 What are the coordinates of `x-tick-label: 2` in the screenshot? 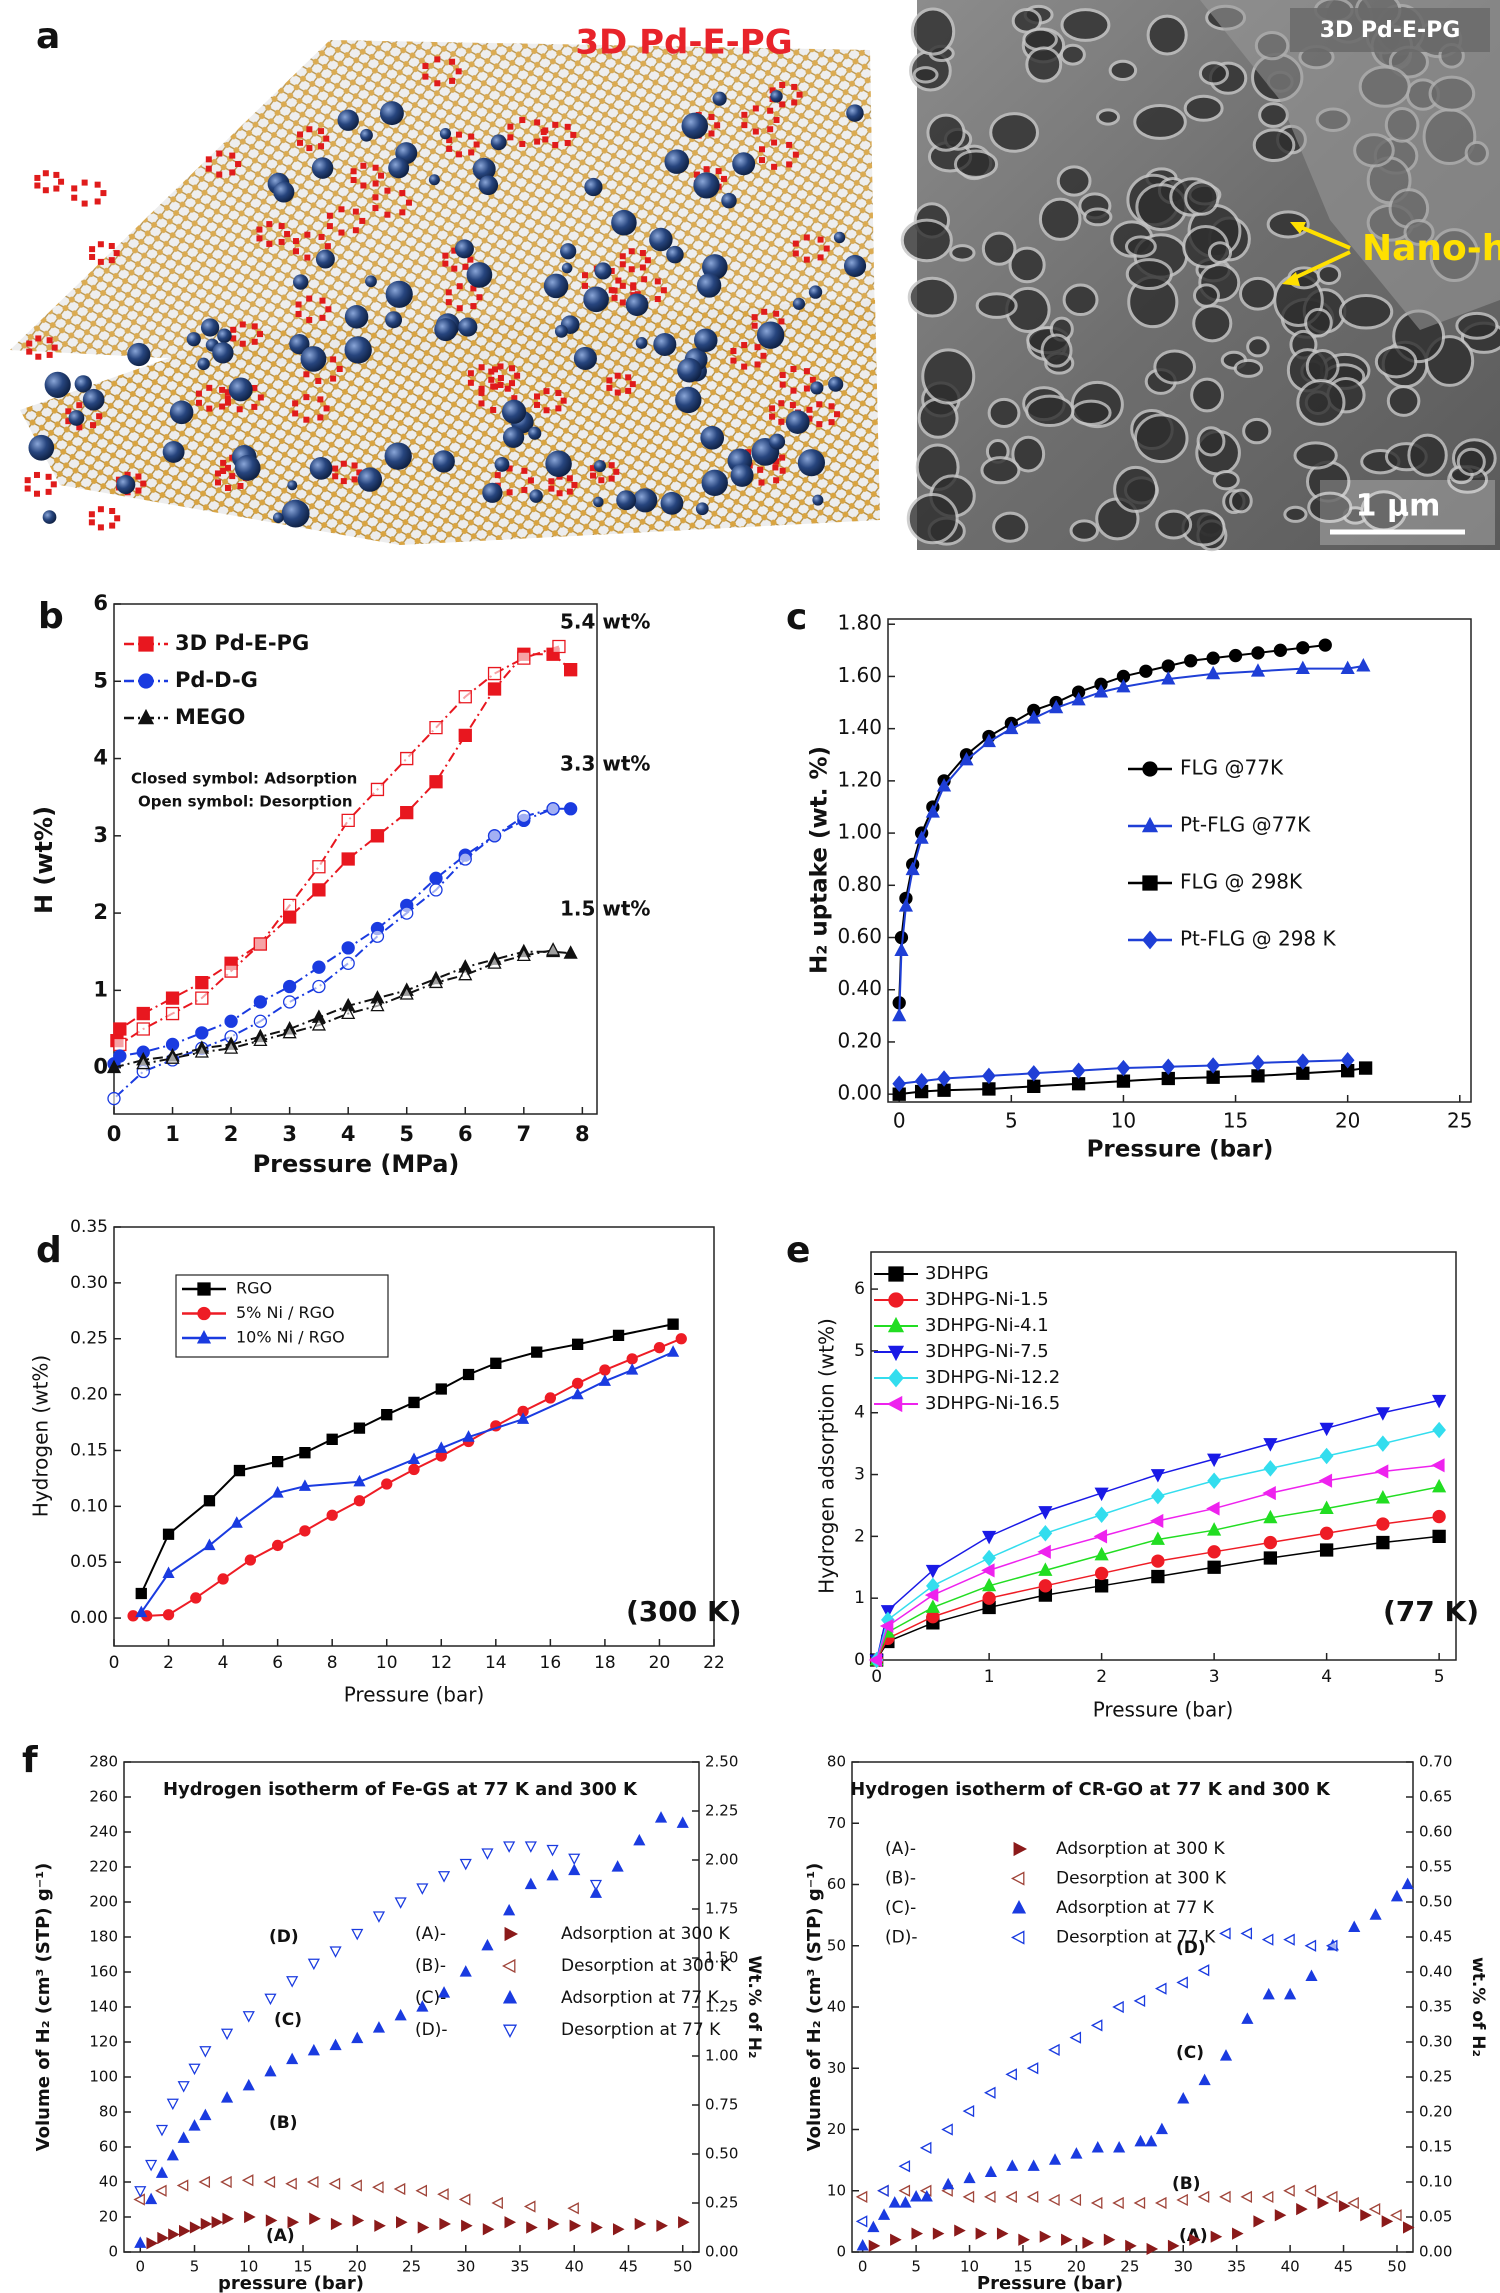 It's located at (168, 1663).